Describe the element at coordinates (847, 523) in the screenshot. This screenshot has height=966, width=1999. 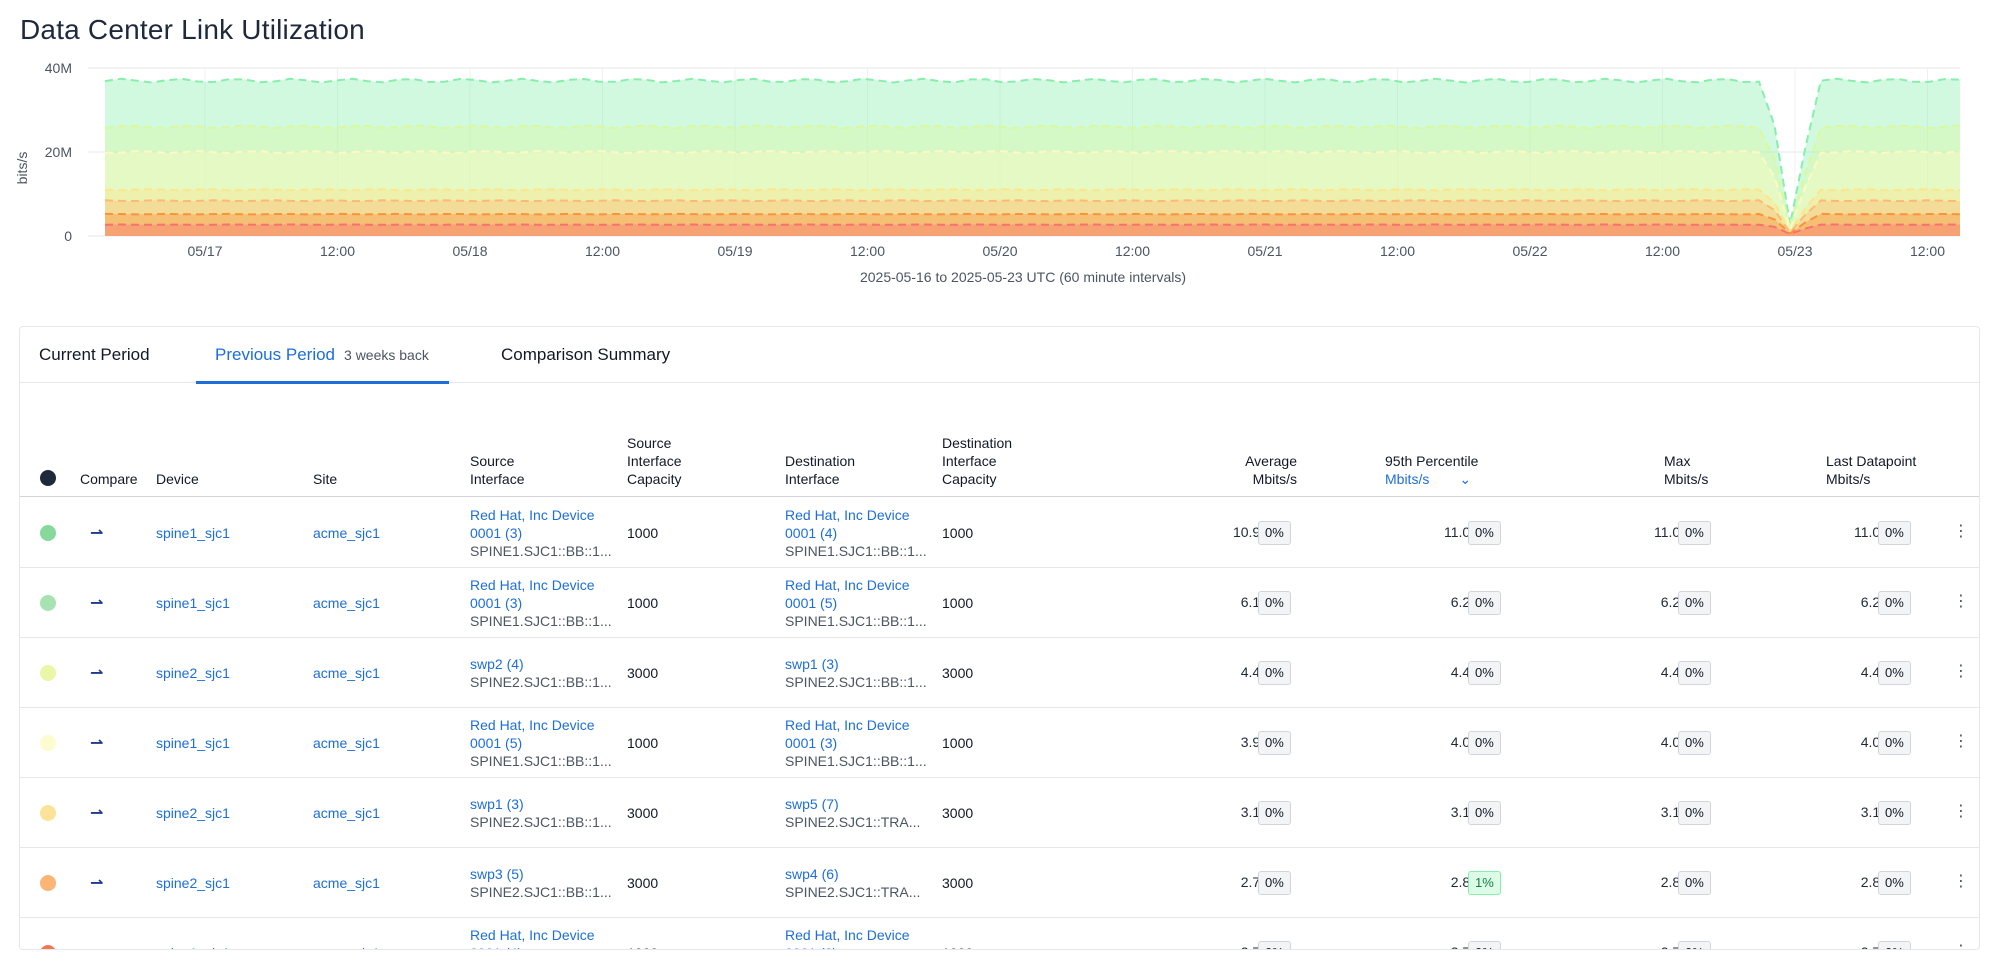
I see `destination-interface-link: Red Hat, Inc Device 0001 (4)` at that location.